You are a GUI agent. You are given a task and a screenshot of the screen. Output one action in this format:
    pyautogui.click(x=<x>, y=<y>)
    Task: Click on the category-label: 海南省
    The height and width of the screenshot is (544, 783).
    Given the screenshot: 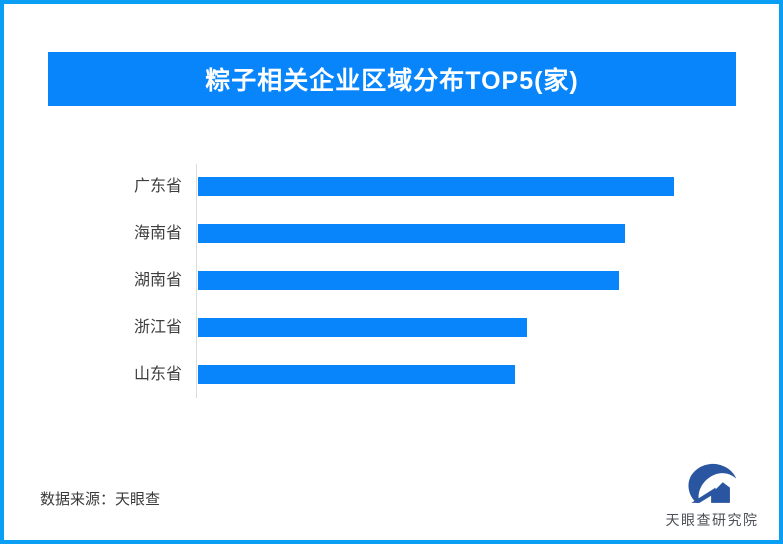 What is the action you would take?
    pyautogui.click(x=157, y=233)
    